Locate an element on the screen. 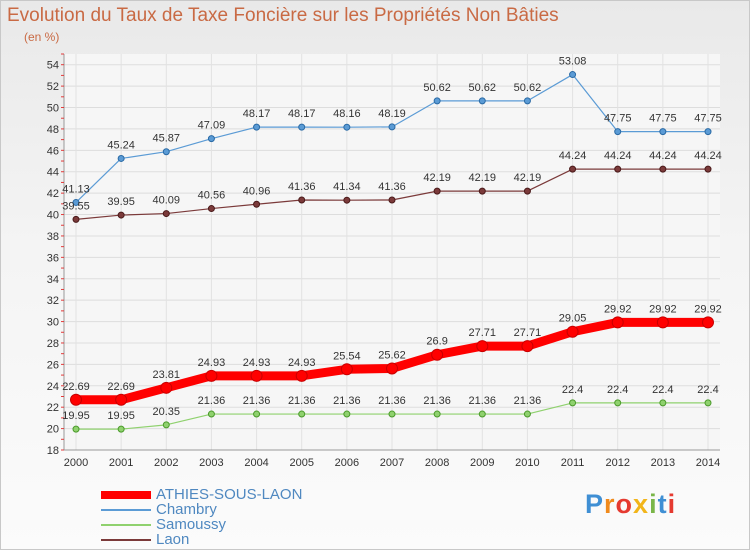 The width and height of the screenshot is (750, 550). x-tick-label: 2009 is located at coordinates (482, 463).